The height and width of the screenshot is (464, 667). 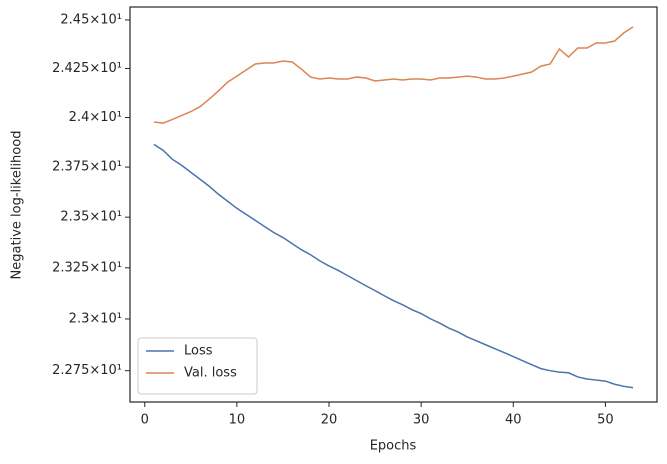 What do you see at coordinates (87, 370) in the screenshot?
I see `y-tick-label: 2.275×10¹` at bounding box center [87, 370].